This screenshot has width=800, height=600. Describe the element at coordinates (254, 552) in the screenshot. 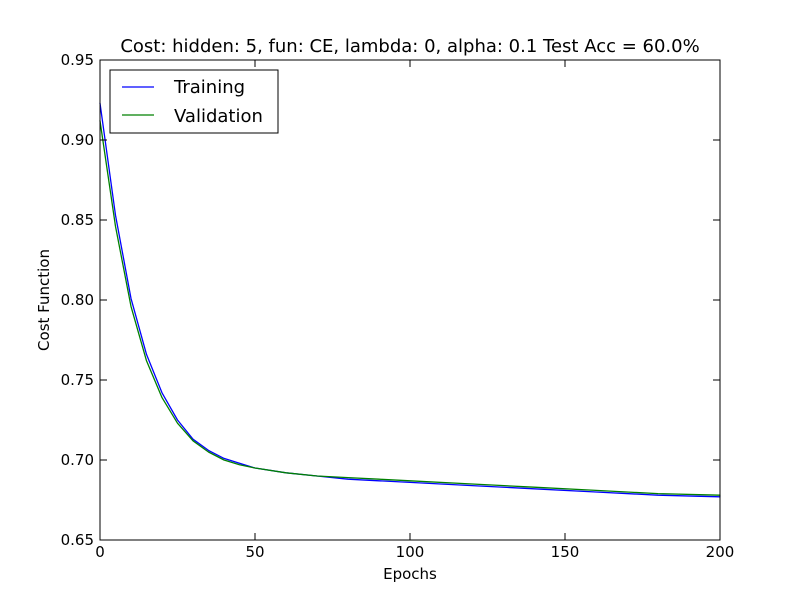

I see `x-tick-label: 50` at that location.